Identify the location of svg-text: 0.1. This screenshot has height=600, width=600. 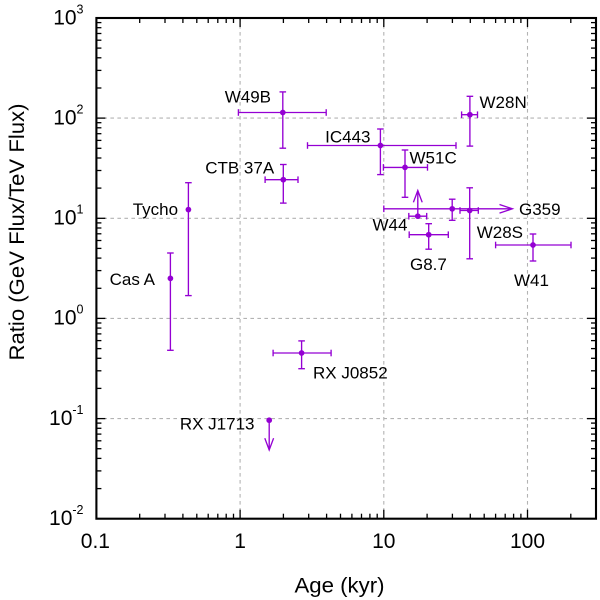
(95, 541).